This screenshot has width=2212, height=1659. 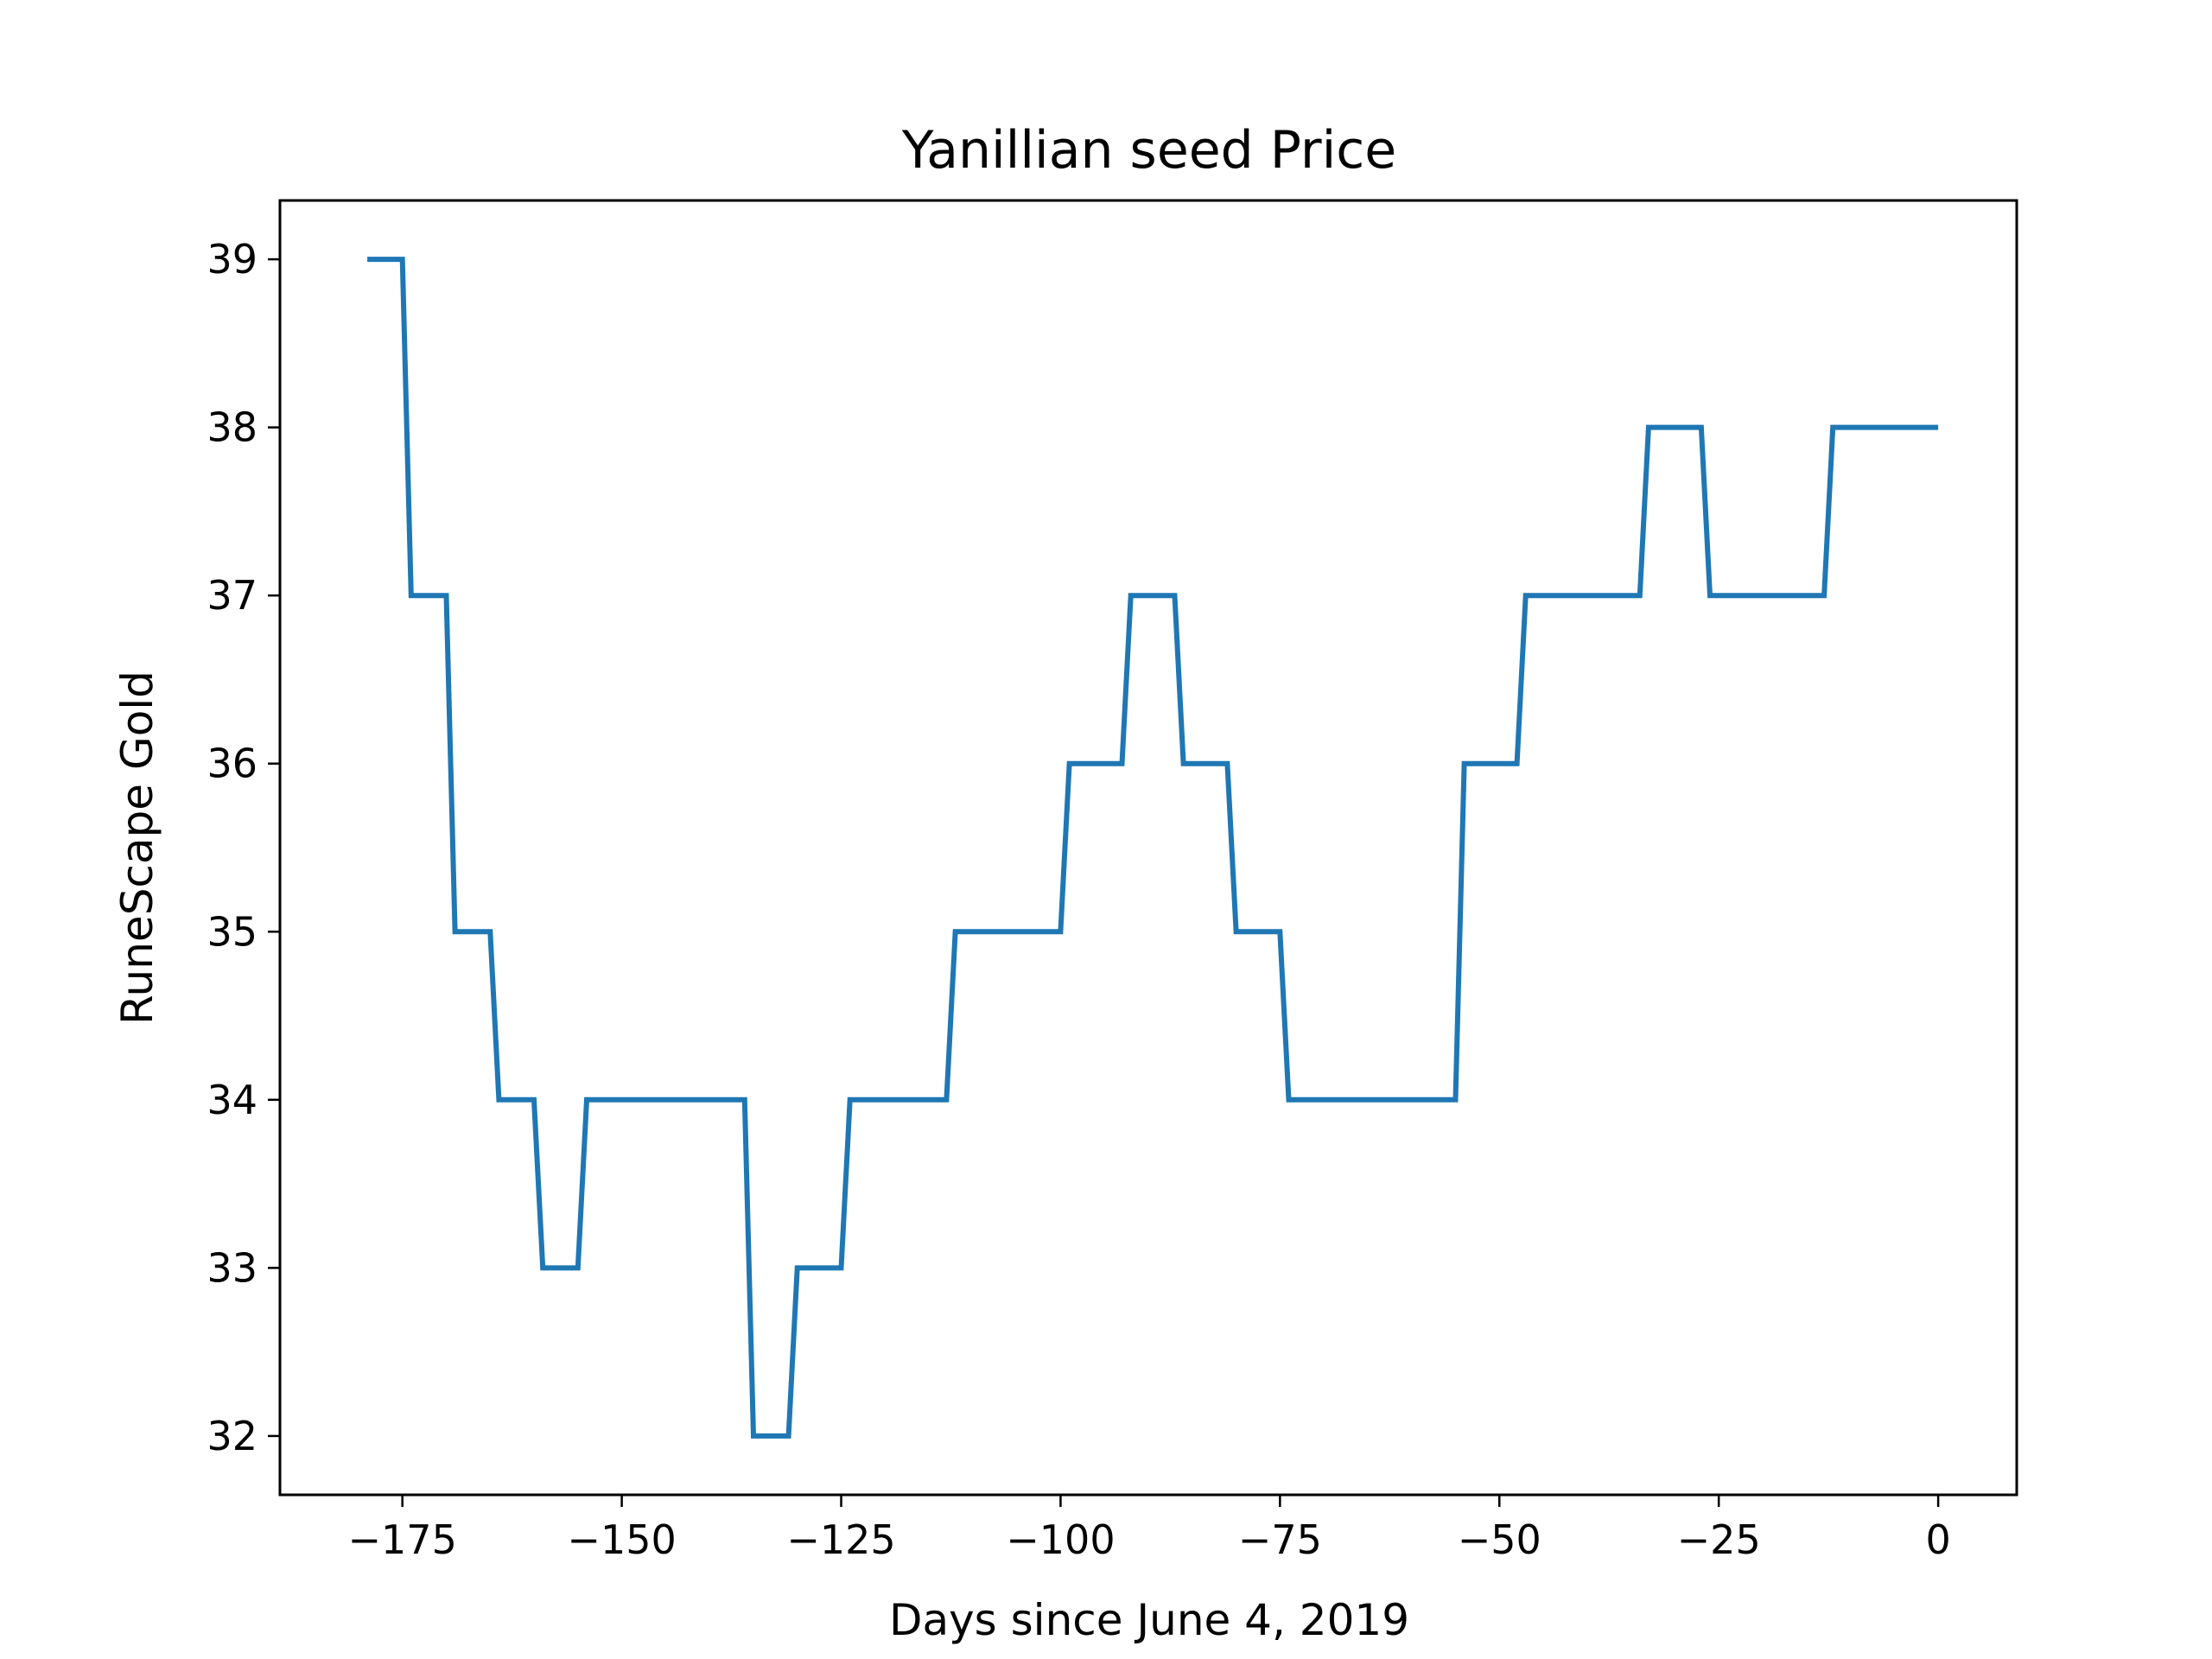 I want to click on x-tick-label: −125, so click(x=840, y=1539).